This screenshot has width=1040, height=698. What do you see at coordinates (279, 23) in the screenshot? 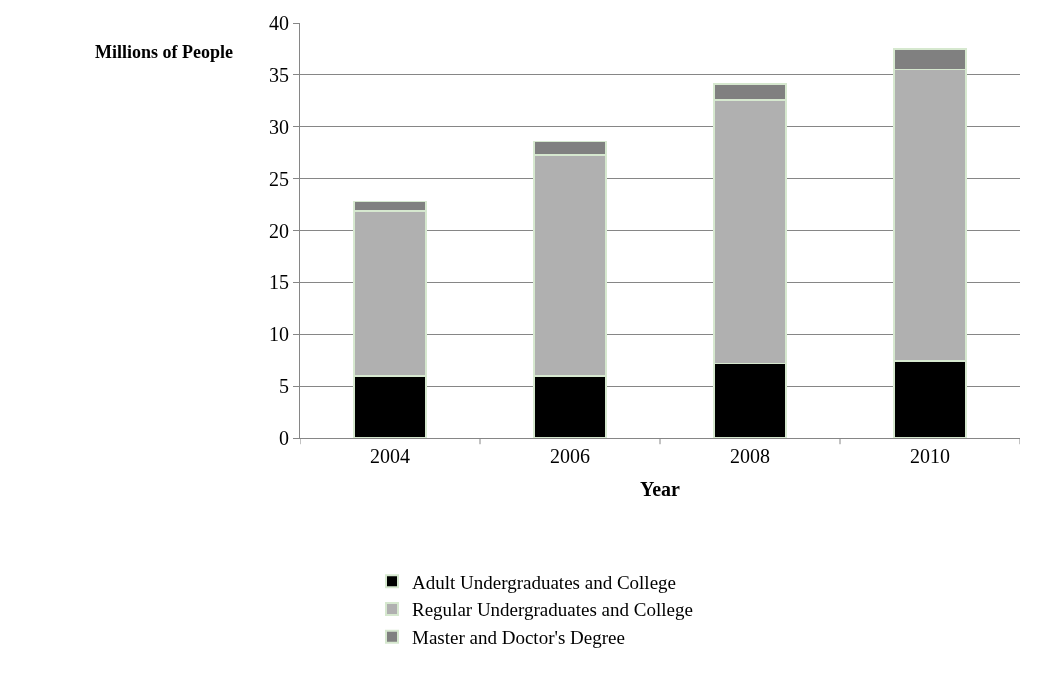
I see `y-tick-label: 40` at bounding box center [279, 23].